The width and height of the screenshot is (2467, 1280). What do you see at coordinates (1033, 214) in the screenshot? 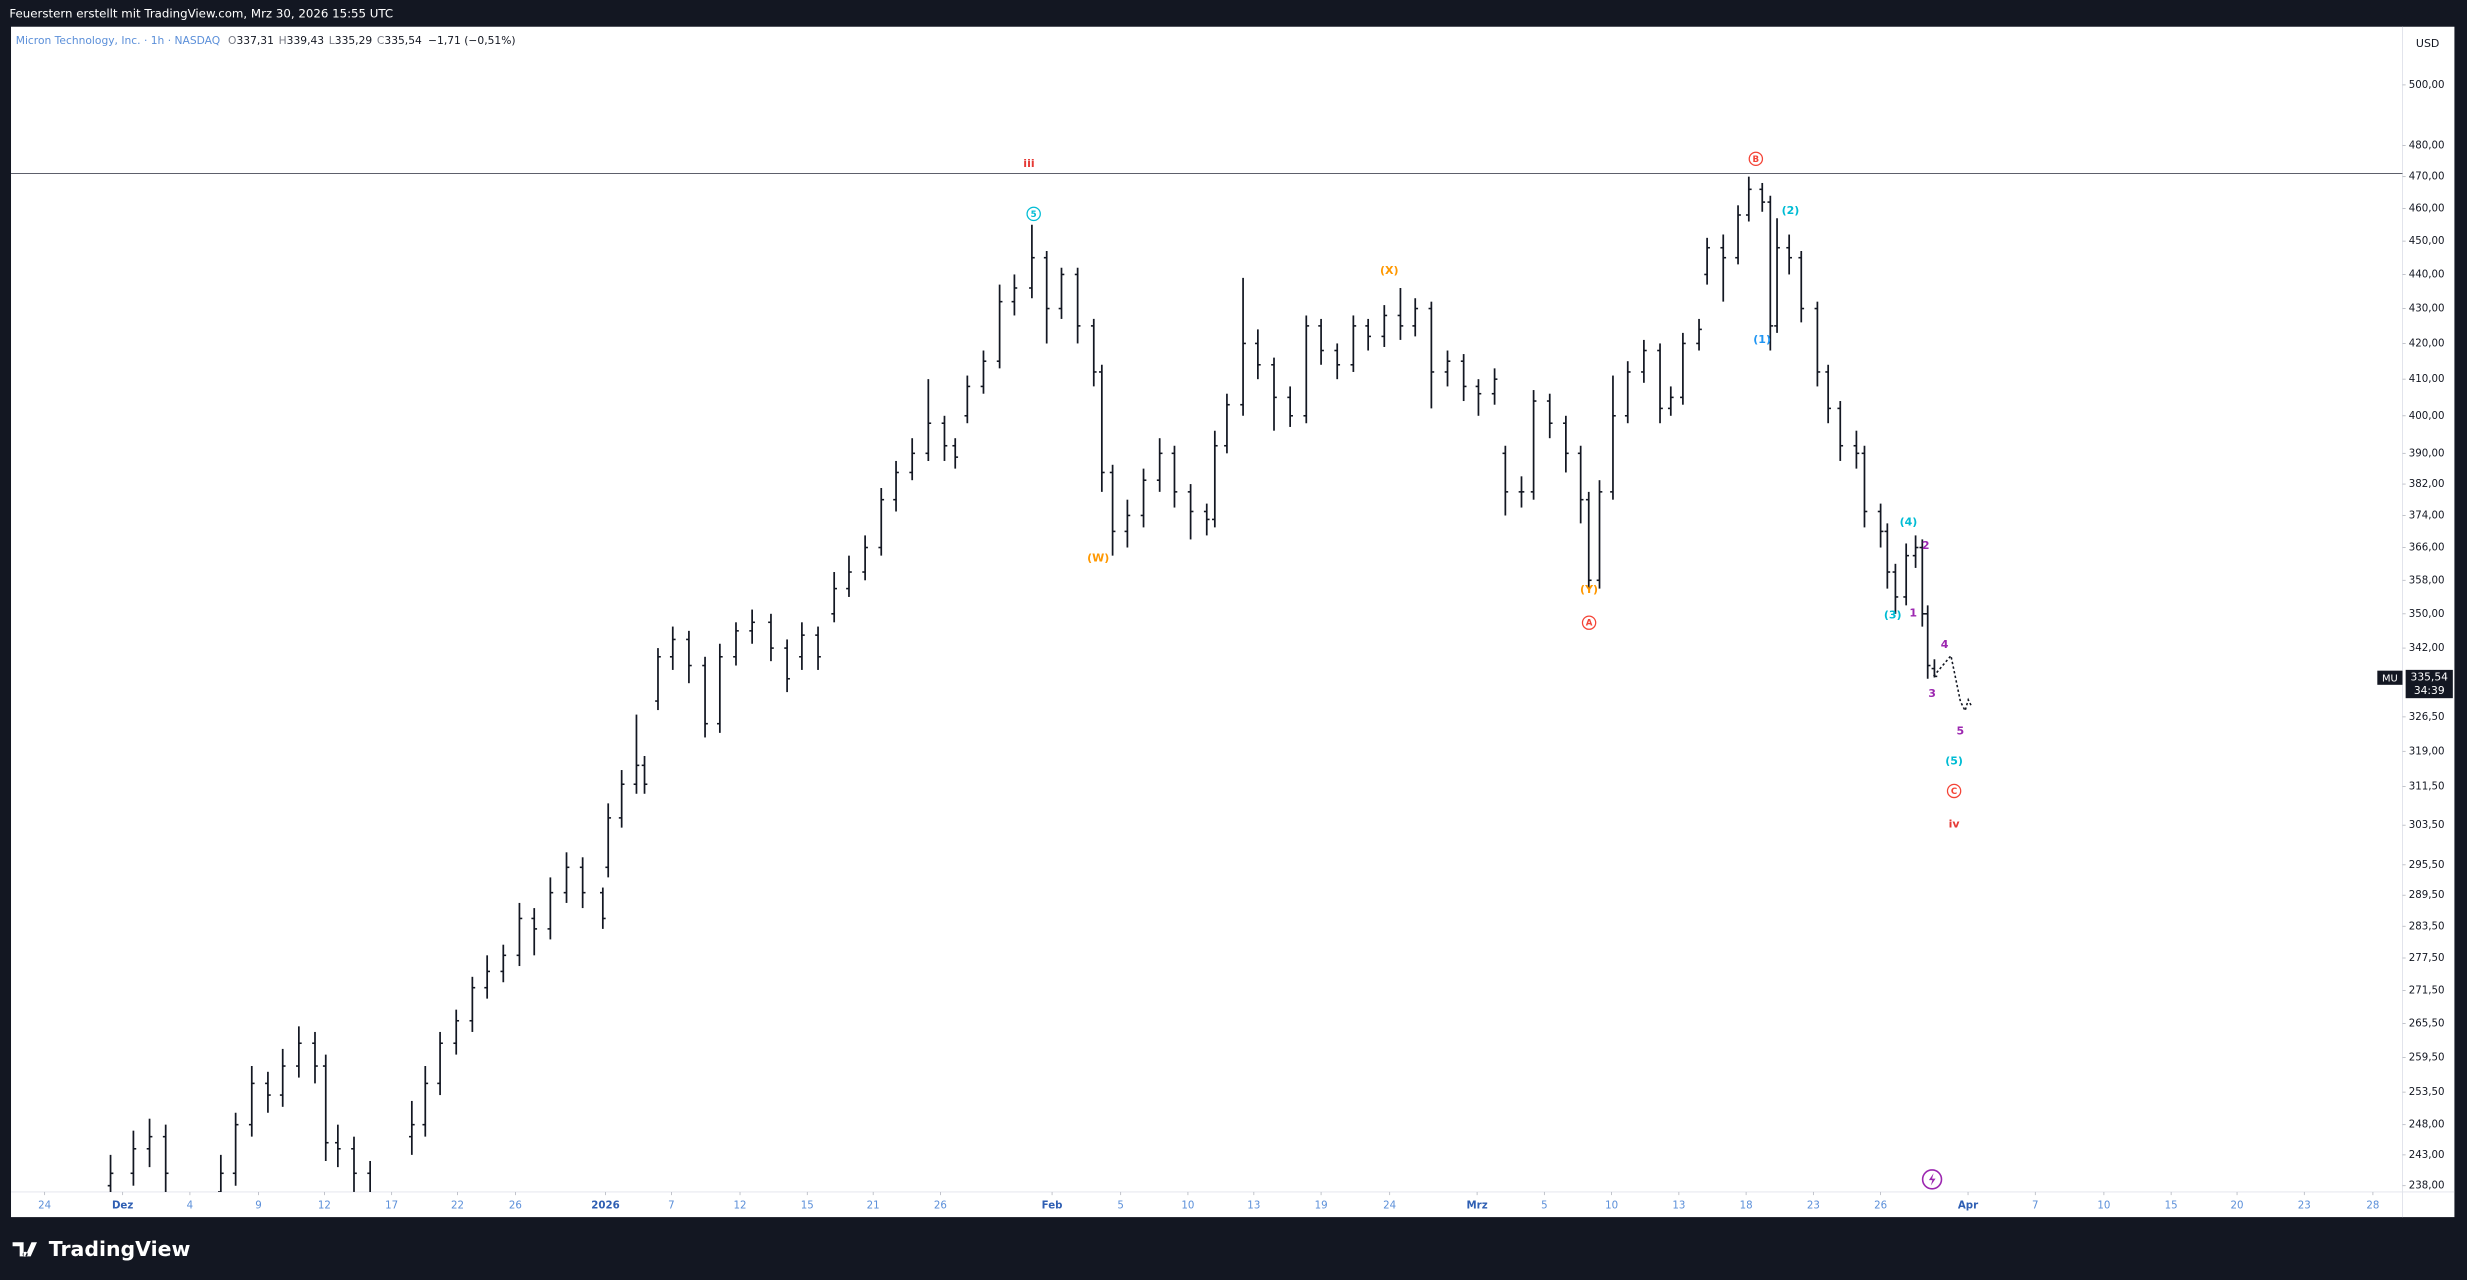
I see `wave-circle` at bounding box center [1033, 214].